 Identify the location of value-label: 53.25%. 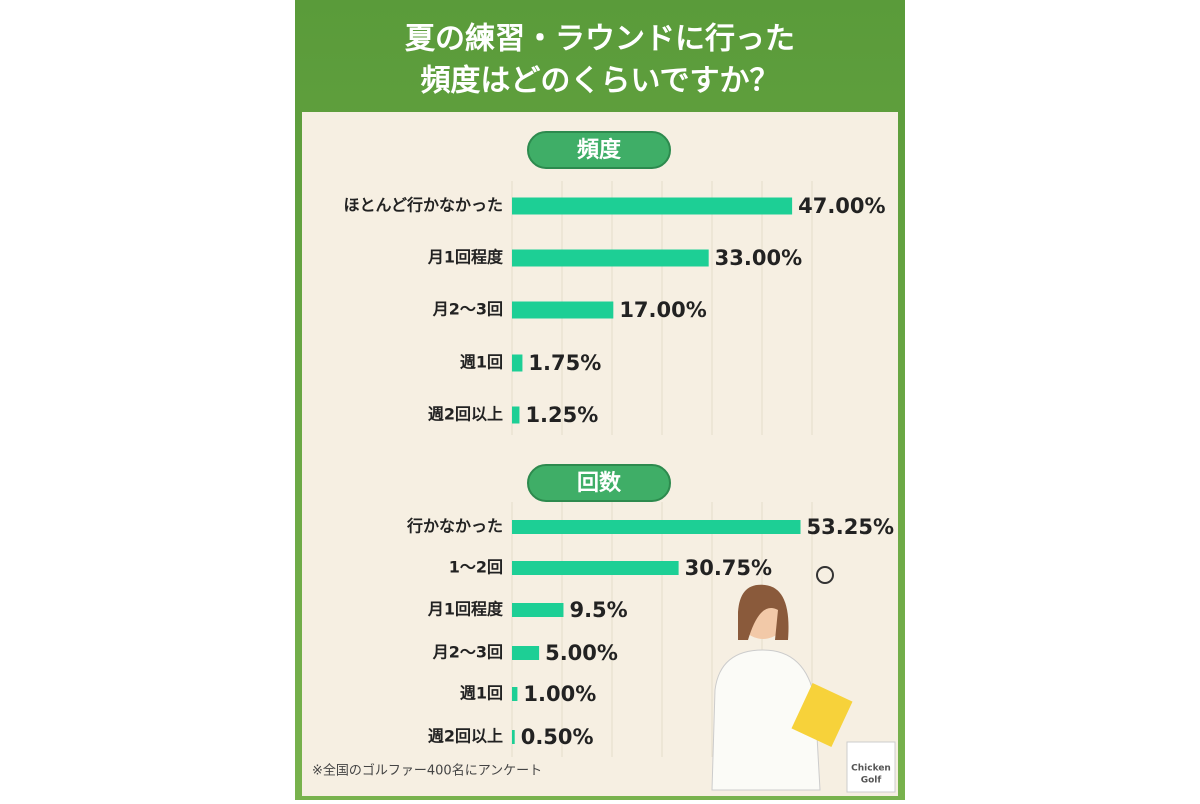
(850, 527).